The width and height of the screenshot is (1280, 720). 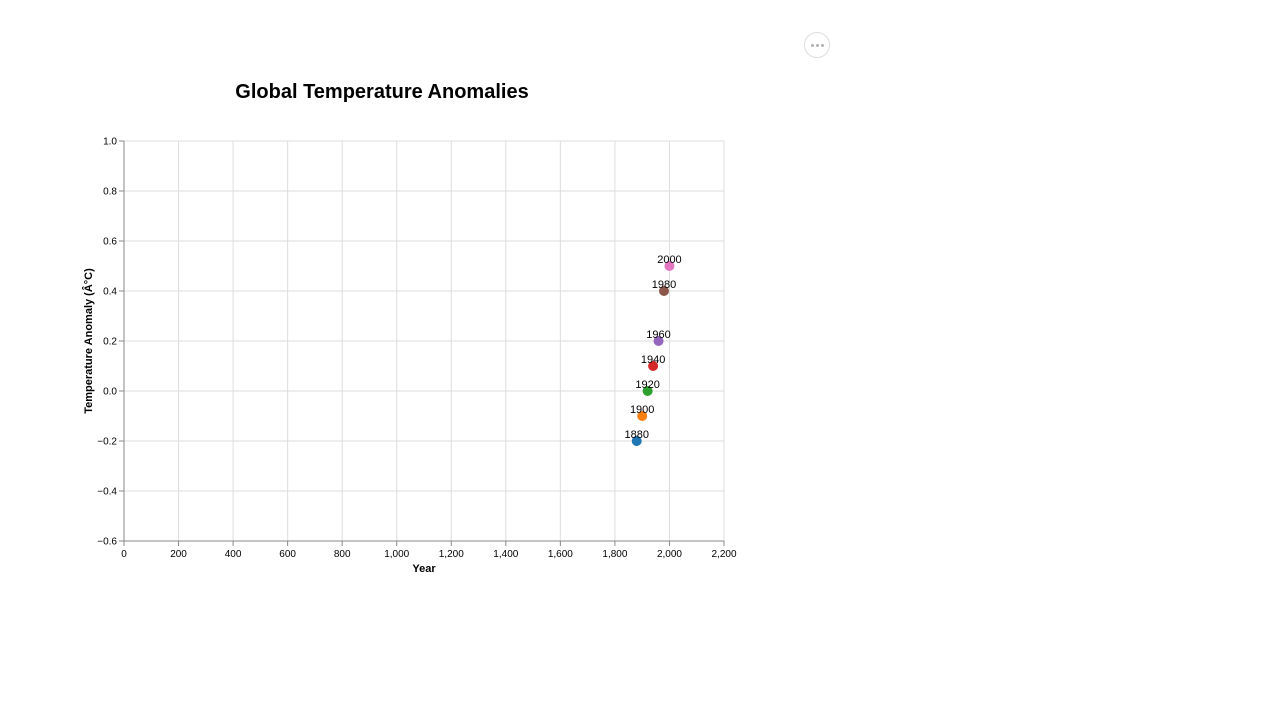 I want to click on x-tick-label: 1,400, so click(x=505, y=554).